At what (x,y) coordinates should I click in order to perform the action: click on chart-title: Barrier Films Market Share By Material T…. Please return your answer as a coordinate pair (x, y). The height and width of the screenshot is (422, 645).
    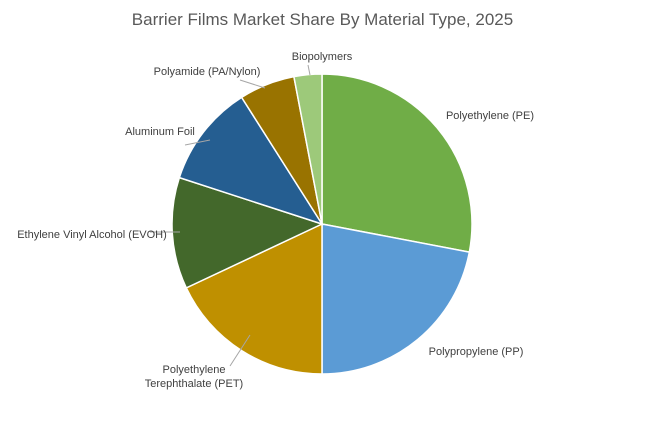
    Looking at the image, I should click on (322, 19).